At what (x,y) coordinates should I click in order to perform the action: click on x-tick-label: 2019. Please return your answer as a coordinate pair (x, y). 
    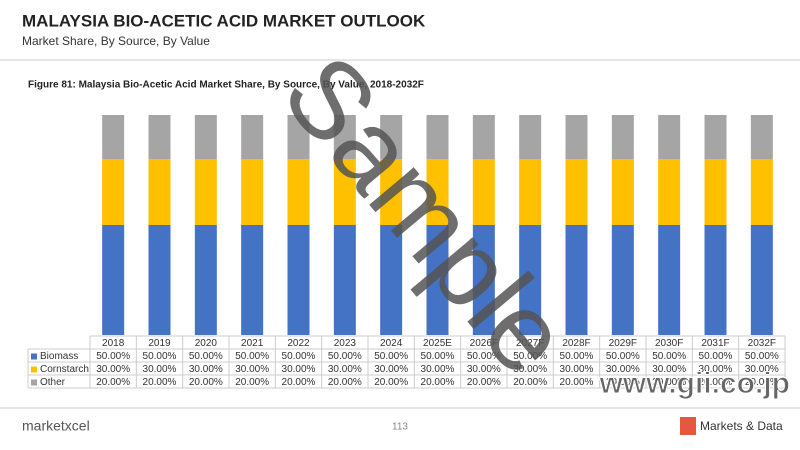
    Looking at the image, I should click on (159, 343).